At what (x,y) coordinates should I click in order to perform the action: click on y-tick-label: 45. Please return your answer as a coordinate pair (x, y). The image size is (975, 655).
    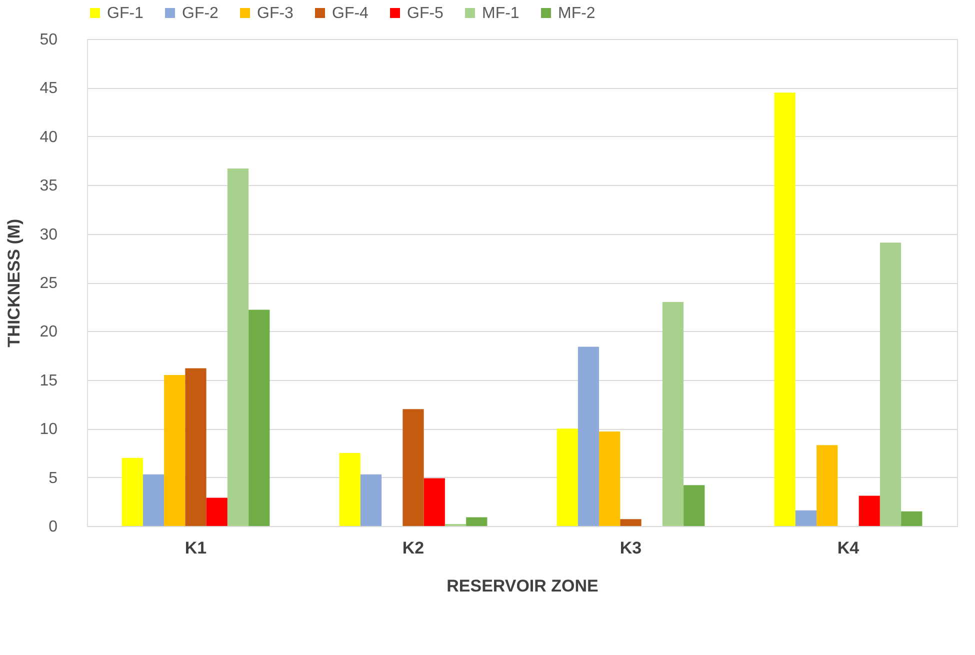
    Looking at the image, I should click on (49, 89).